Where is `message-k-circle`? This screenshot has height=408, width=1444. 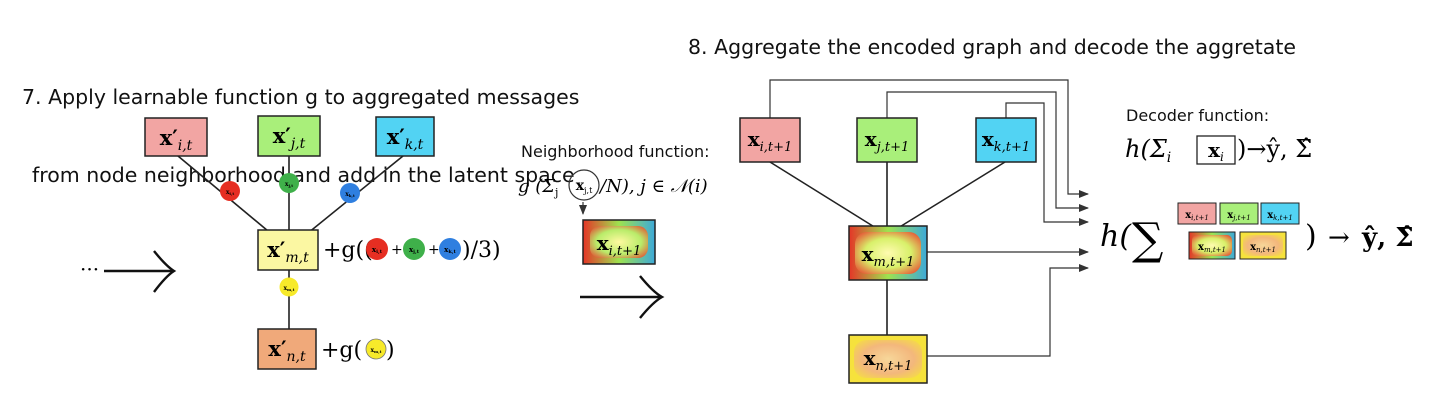 message-k-circle is located at coordinates (350, 193).